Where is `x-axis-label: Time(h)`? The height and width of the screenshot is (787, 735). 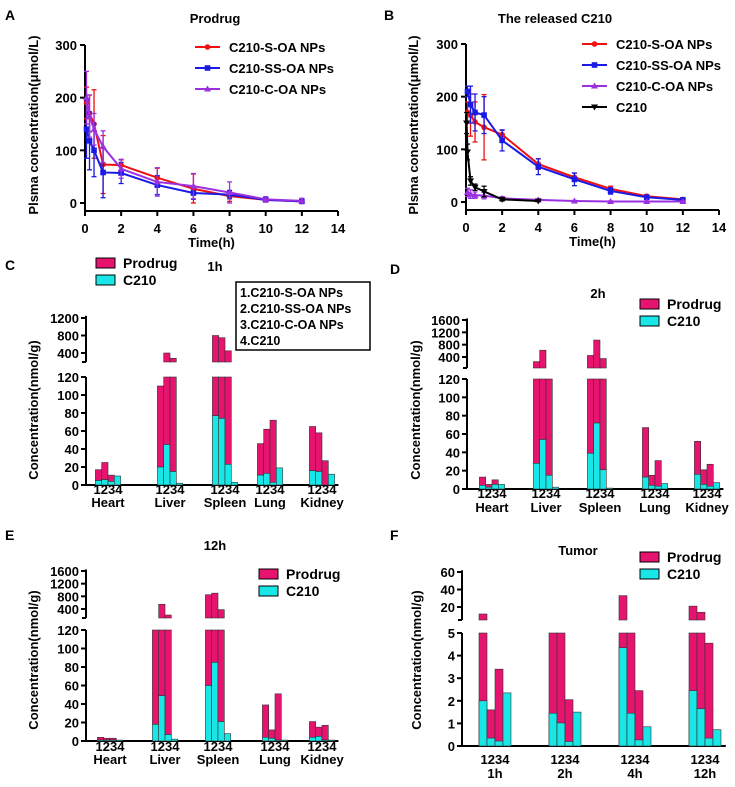
x-axis-label: Time(h) is located at coordinates (211, 242).